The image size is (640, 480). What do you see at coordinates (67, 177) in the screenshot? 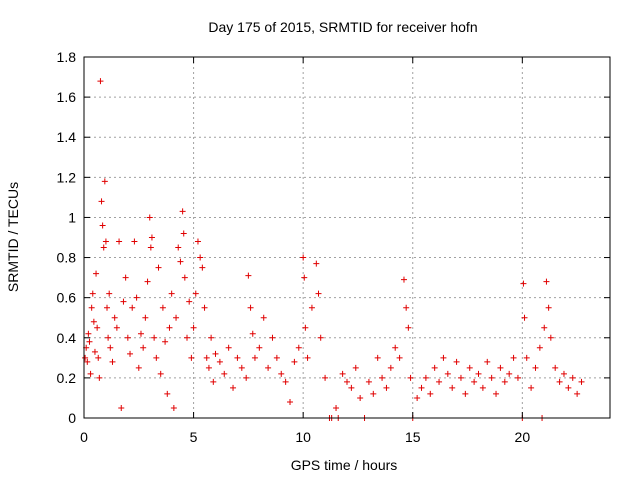
I see `y-tick-label: 1.2` at bounding box center [67, 177].